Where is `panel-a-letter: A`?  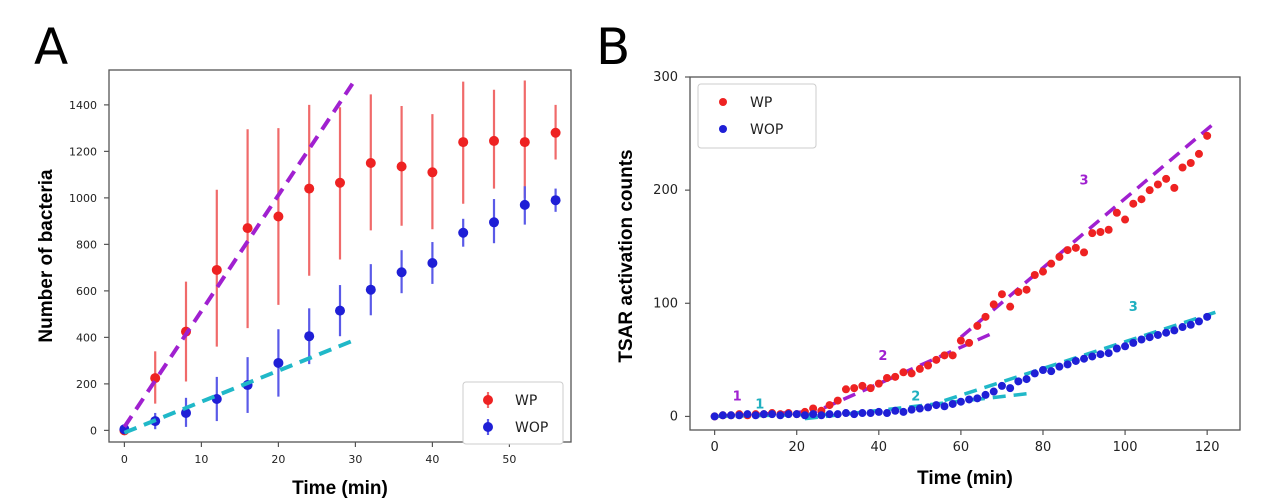 panel-a-letter: A is located at coordinates (51, 47).